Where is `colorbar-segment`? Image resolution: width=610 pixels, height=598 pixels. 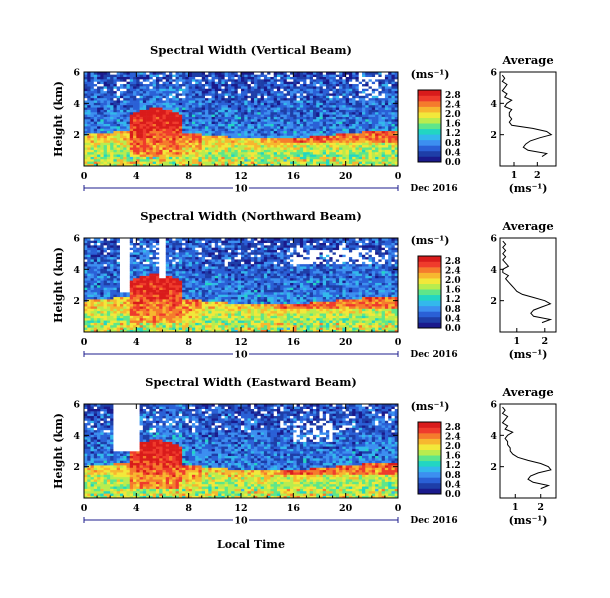 colorbar-segment is located at coordinates (429, 137).